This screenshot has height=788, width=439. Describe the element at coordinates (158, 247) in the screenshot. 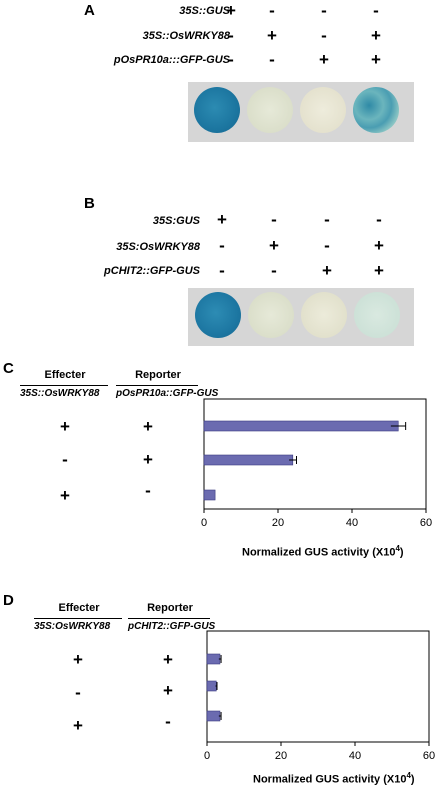

I see `panel-b-row-label-2: 35S:OsWRKY88` at that location.